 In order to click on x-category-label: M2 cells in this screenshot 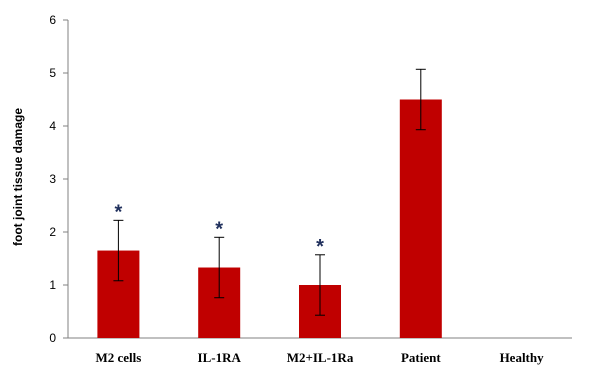, I will do `click(118, 357)`.